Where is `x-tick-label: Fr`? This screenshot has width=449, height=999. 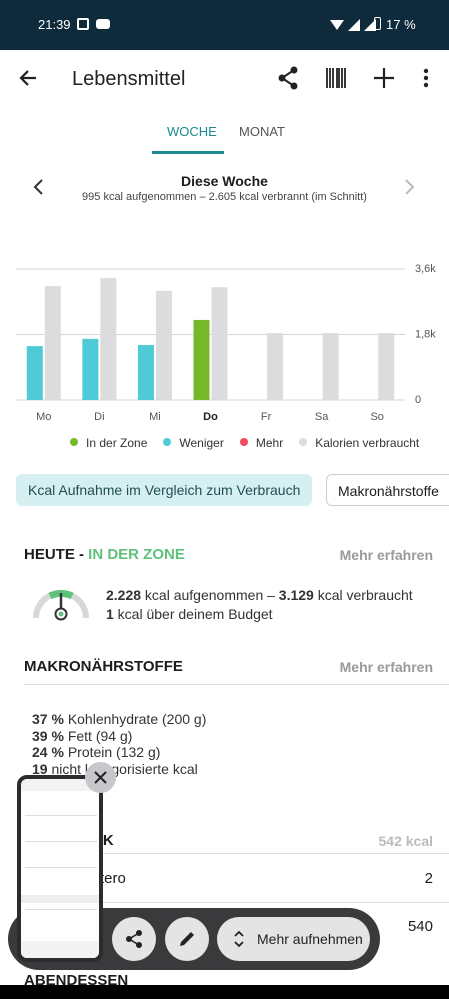 x-tick-label: Fr is located at coordinates (266, 417).